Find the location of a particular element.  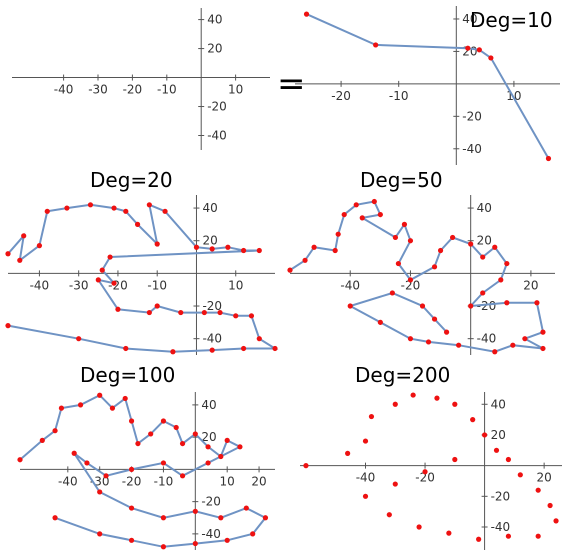

x-tick-label: -30 is located at coordinates (98, 90).